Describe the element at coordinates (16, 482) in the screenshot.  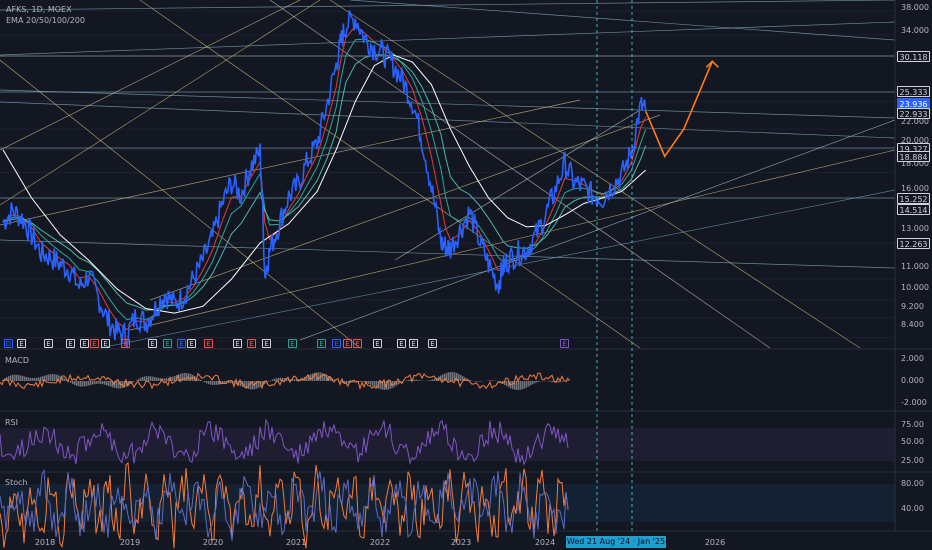
I see `stoch-label: Stoch` at that location.